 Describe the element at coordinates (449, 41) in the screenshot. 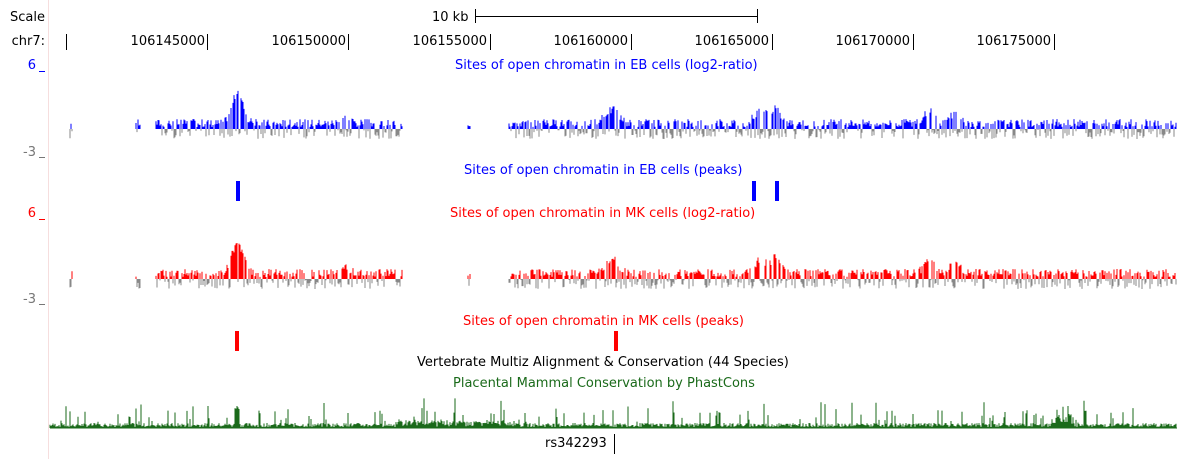

I see `ruler-position: 106155000` at that location.